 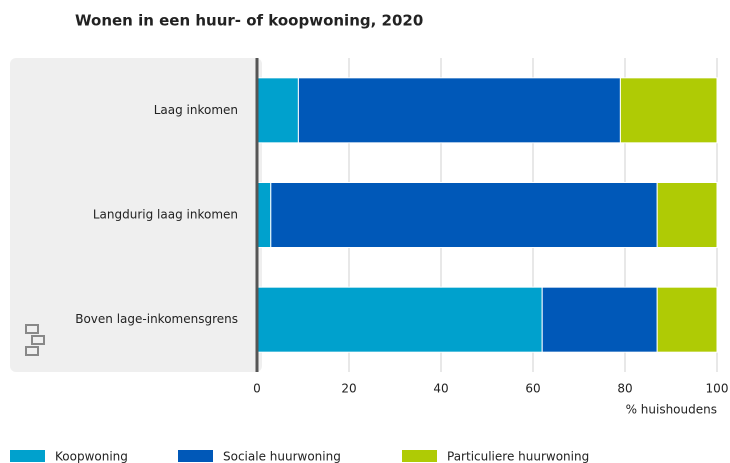 I want to click on chart-title: Wonen in een huur- of koopwoning, 2020, so click(x=249, y=21).